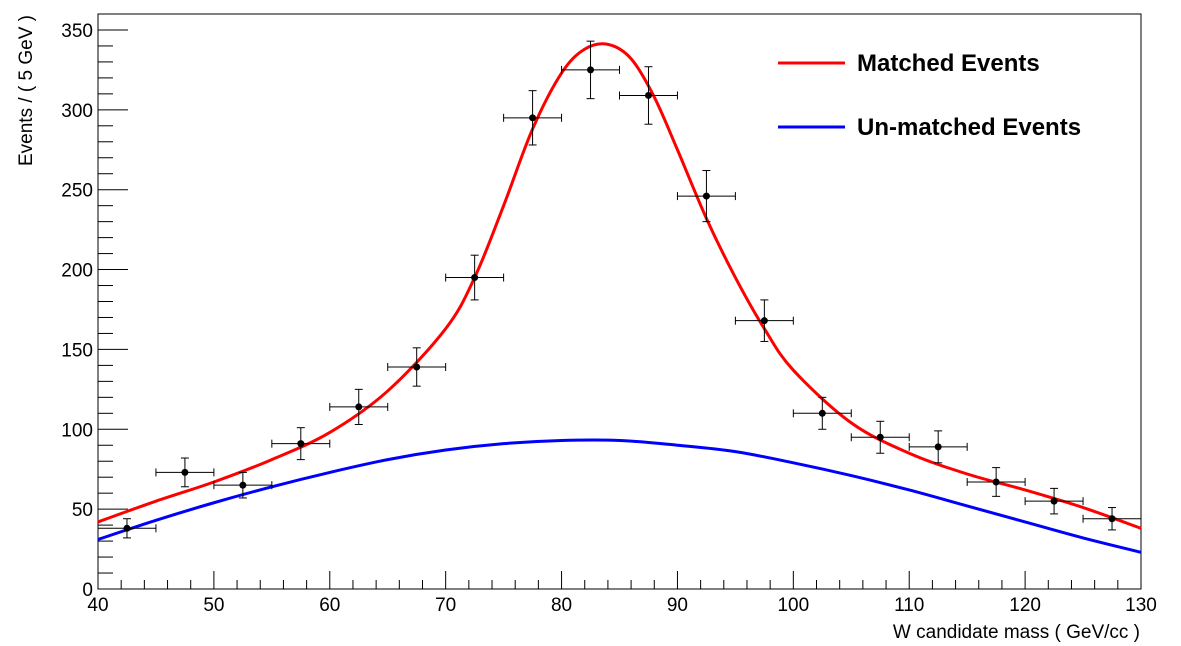 The image size is (1181, 646). I want to click on y-tick-label: 350, so click(77, 31).